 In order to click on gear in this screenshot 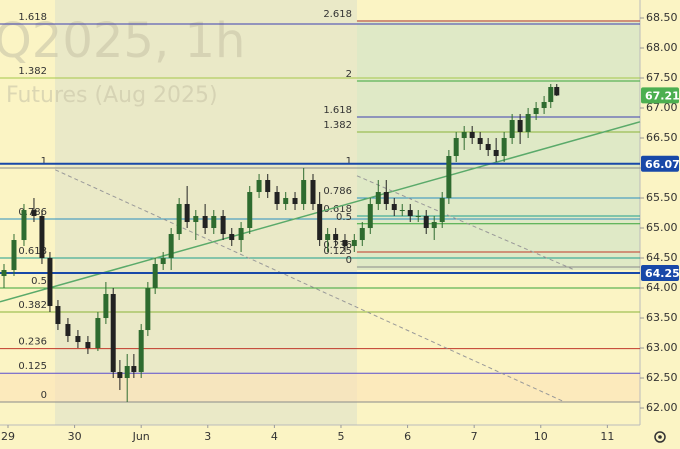, I will do `click(660, 437)`.